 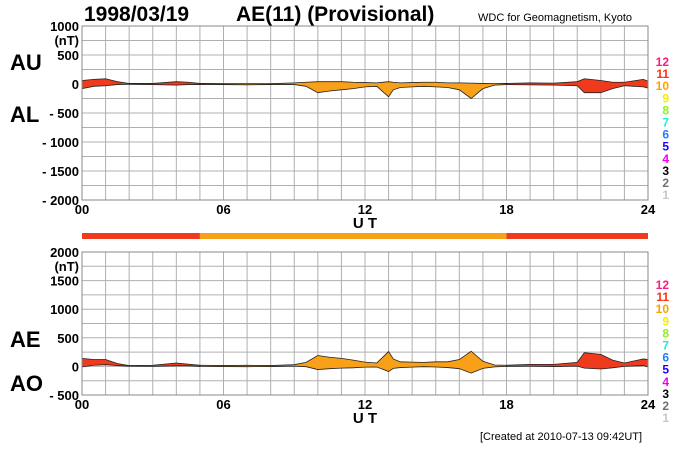 I want to click on organization-label: WDC for Geomagnetism, Kyoto, so click(x=555, y=18).